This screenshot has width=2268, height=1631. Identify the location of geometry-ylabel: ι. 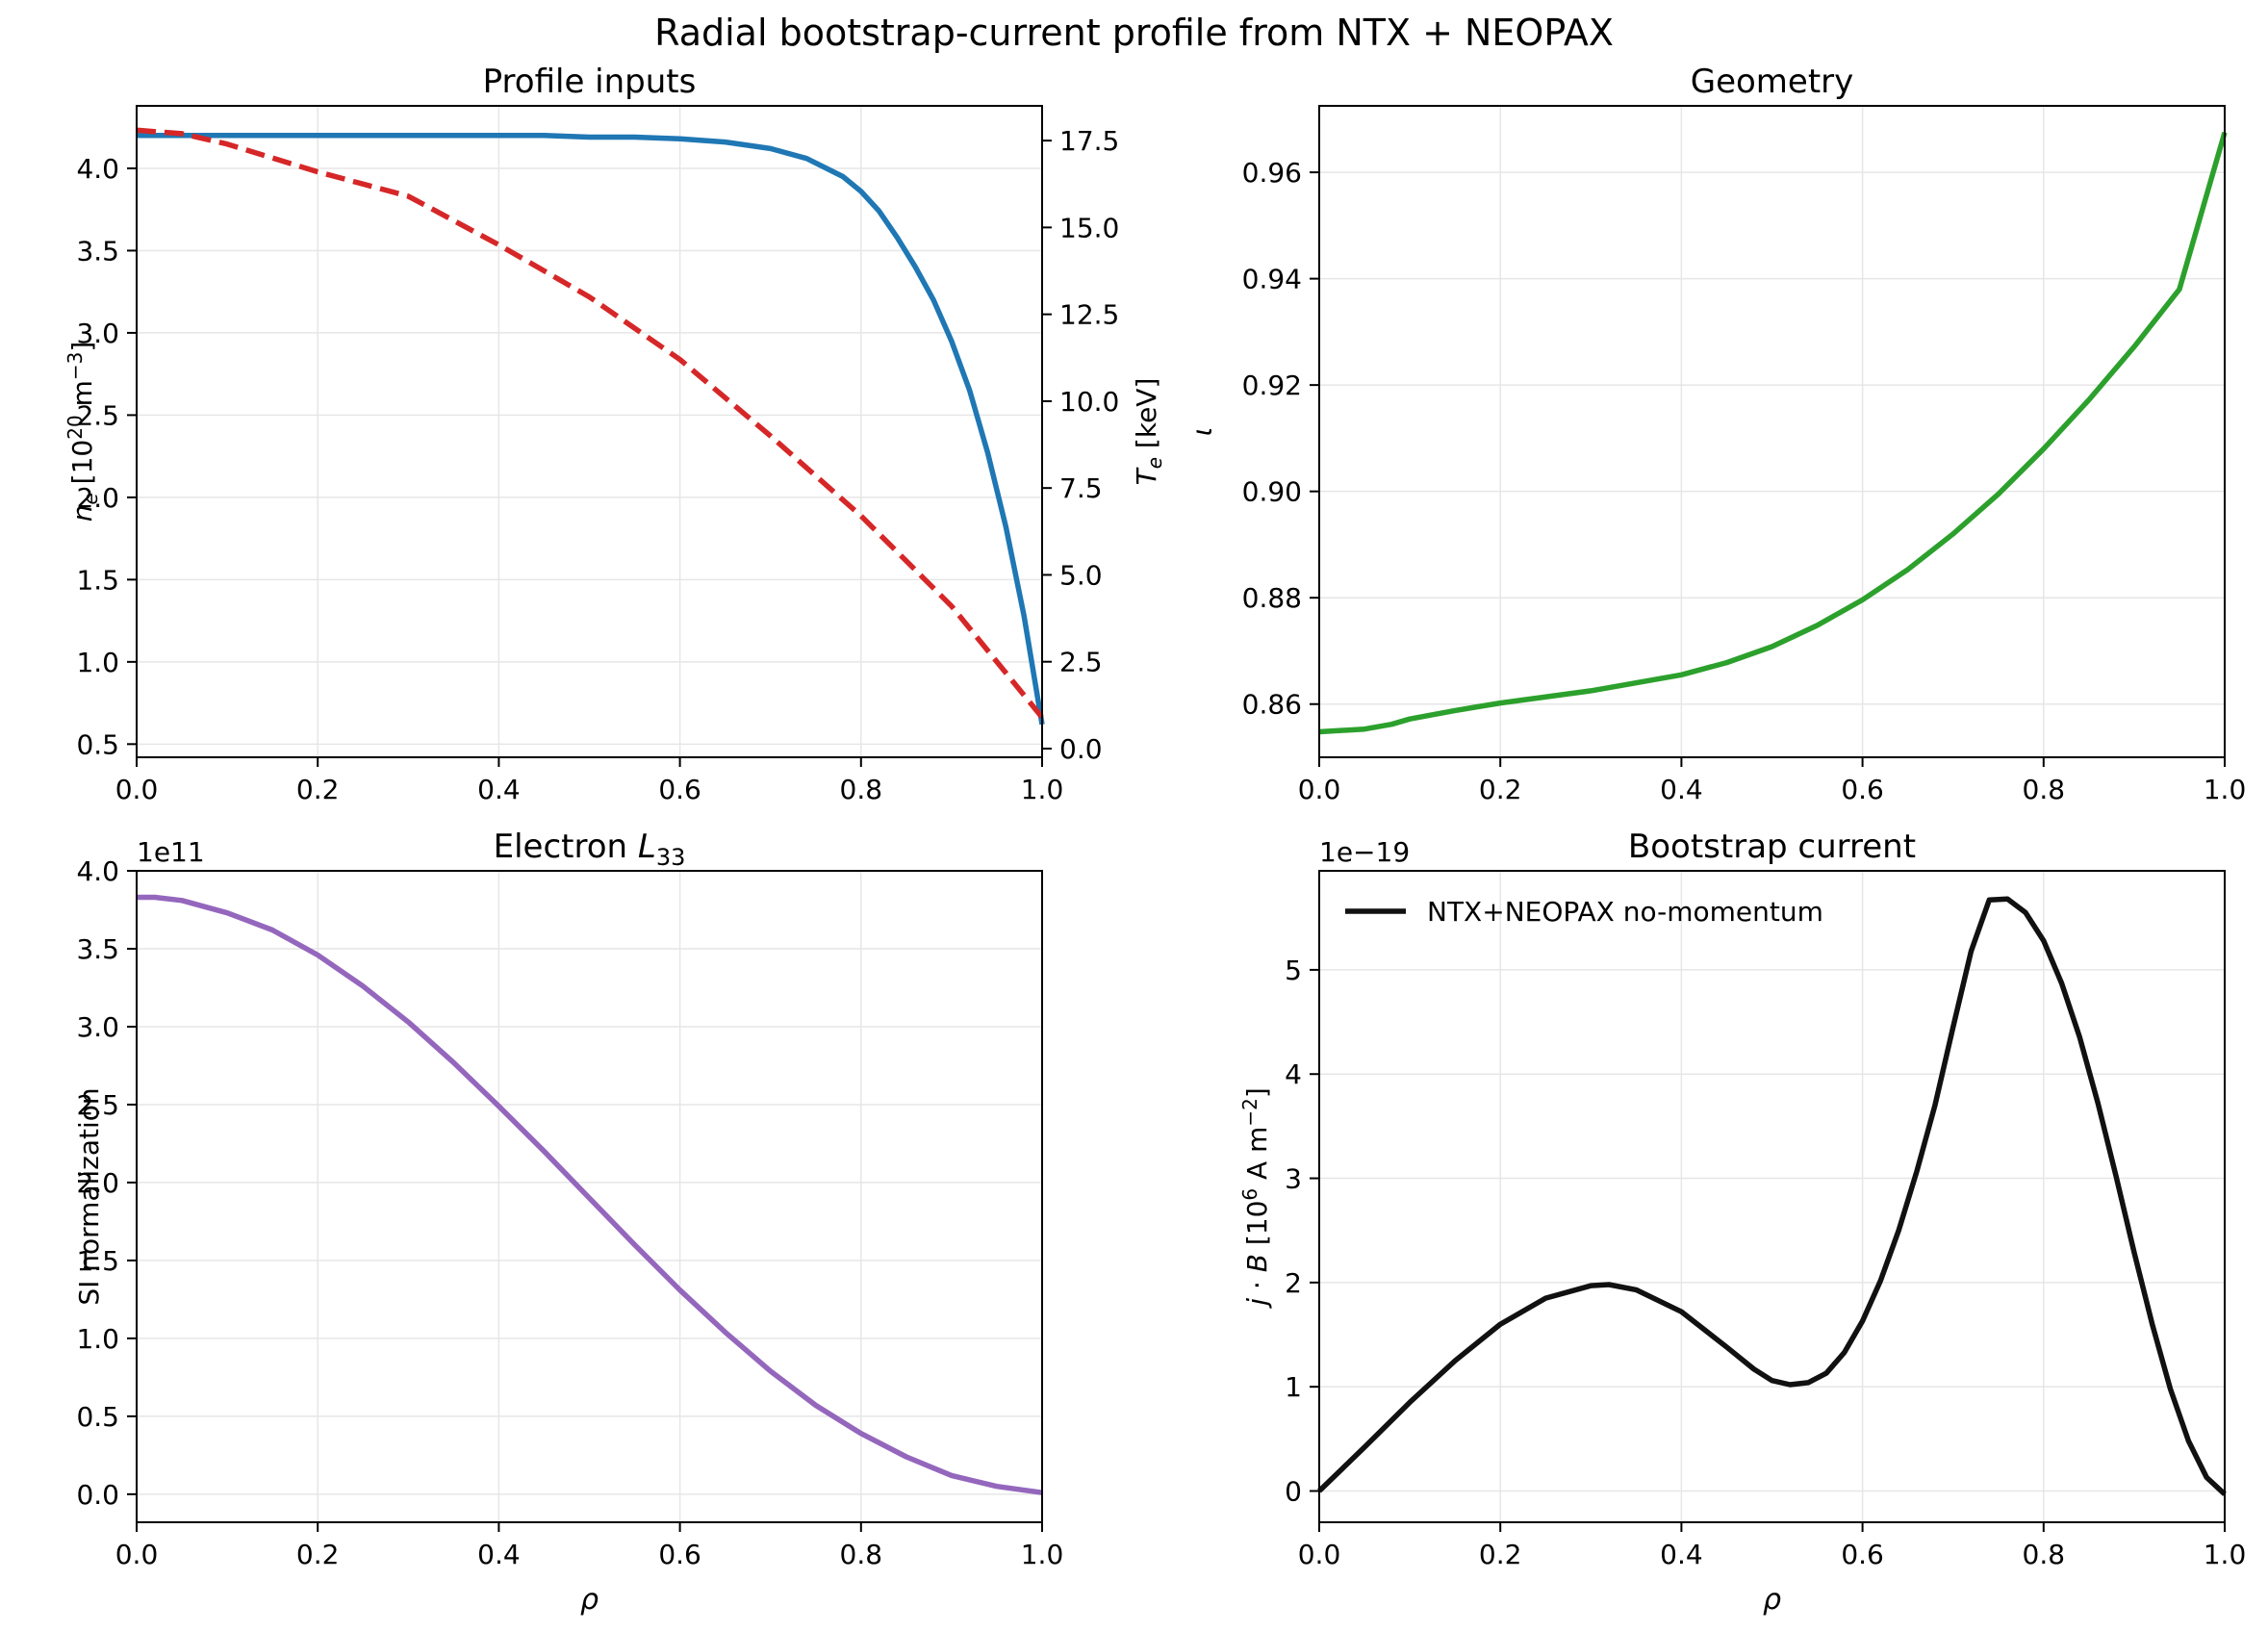
(1202, 431).